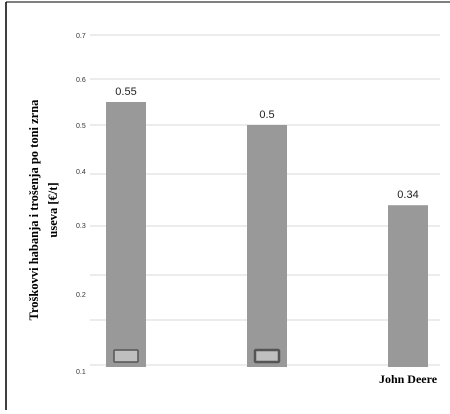 Image resolution: width=450 pixels, height=414 pixels. What do you see at coordinates (407, 195) in the screenshot?
I see `data-label: 0.34` at bounding box center [407, 195].